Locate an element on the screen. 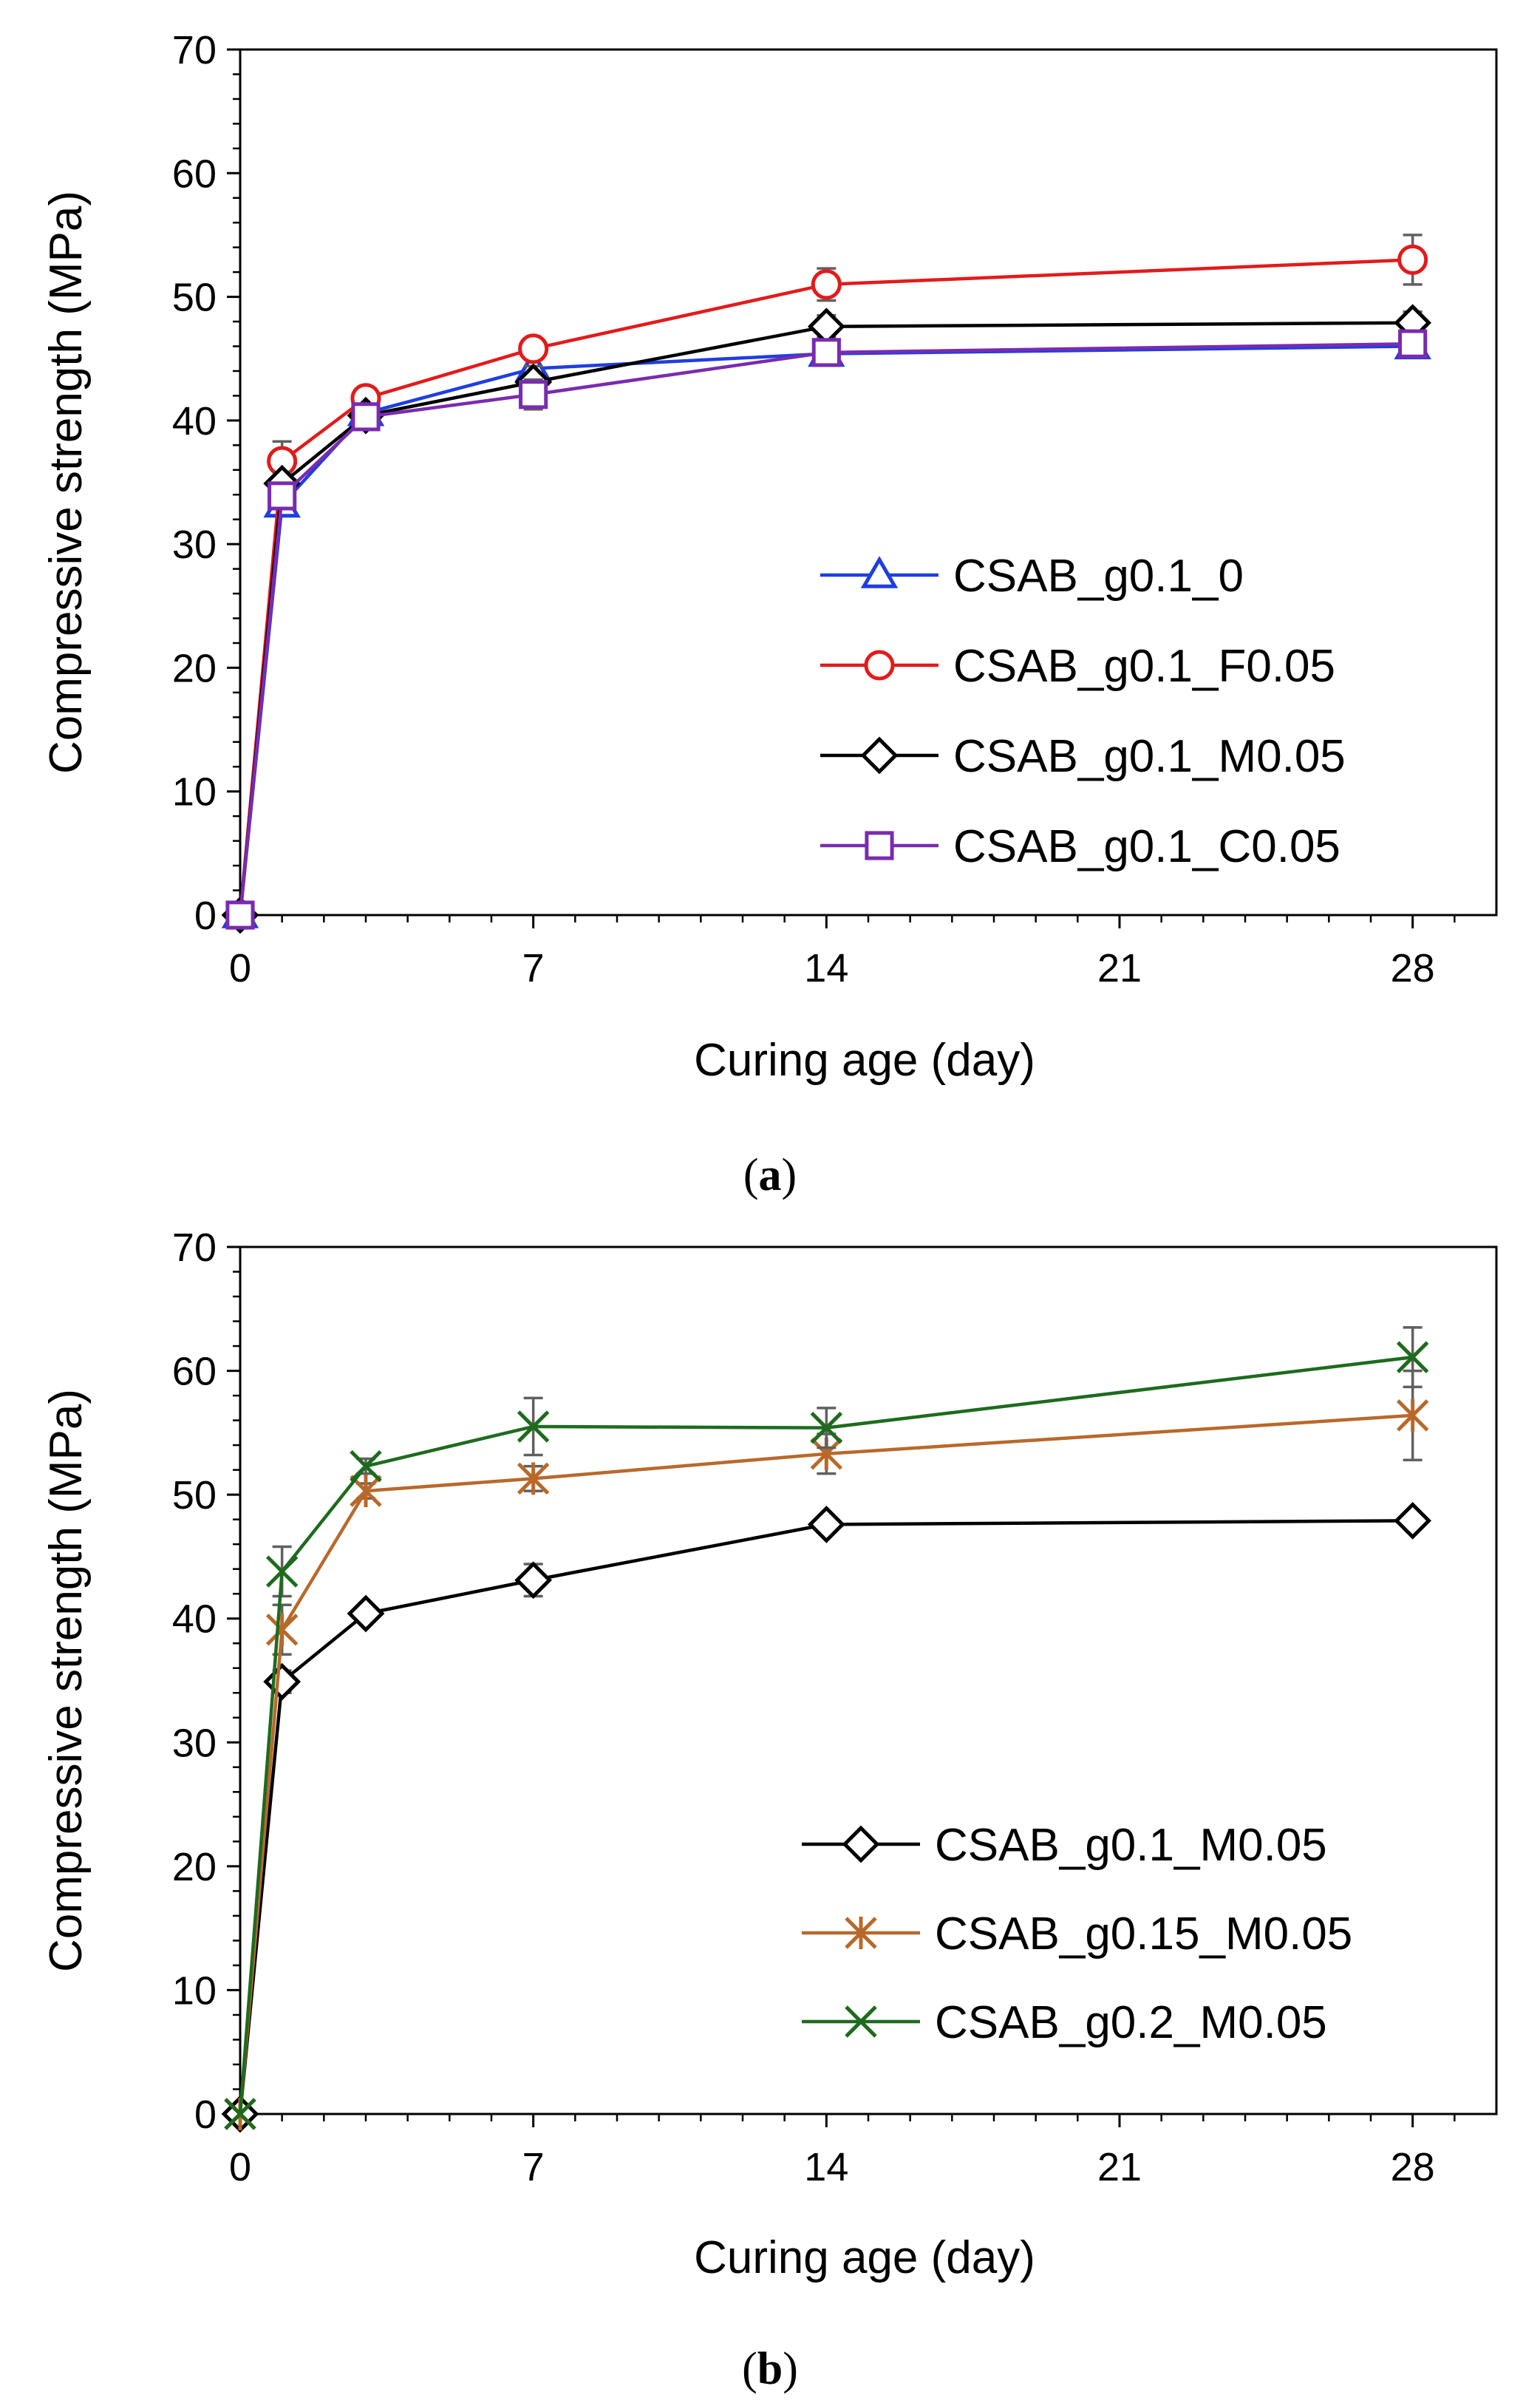  panel-label: (b) is located at coordinates (770, 2369).